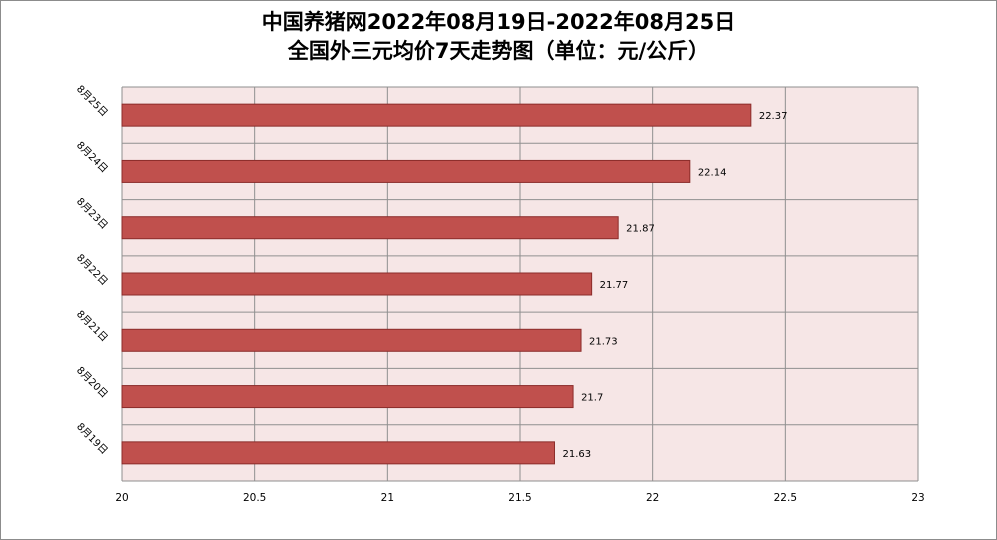 The height and width of the screenshot is (540, 997). I want to click on x-tick-label: 23, so click(917, 498).